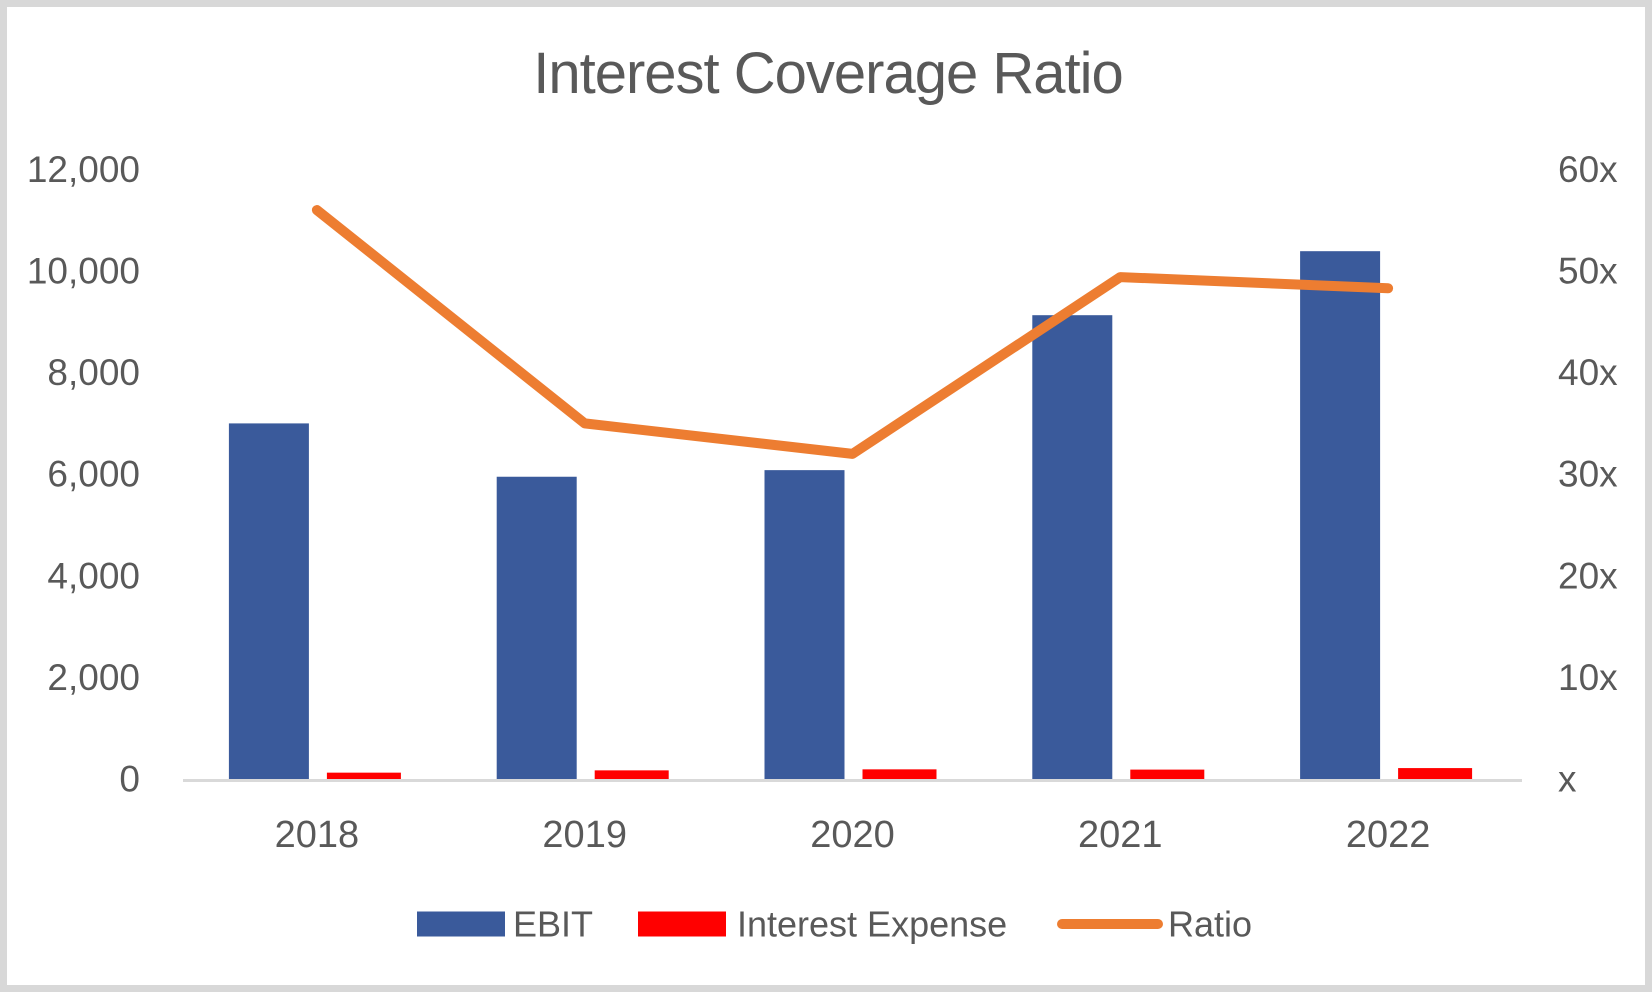 The image size is (1652, 992). I want to click on legend-swatch-ebit, so click(461, 924).